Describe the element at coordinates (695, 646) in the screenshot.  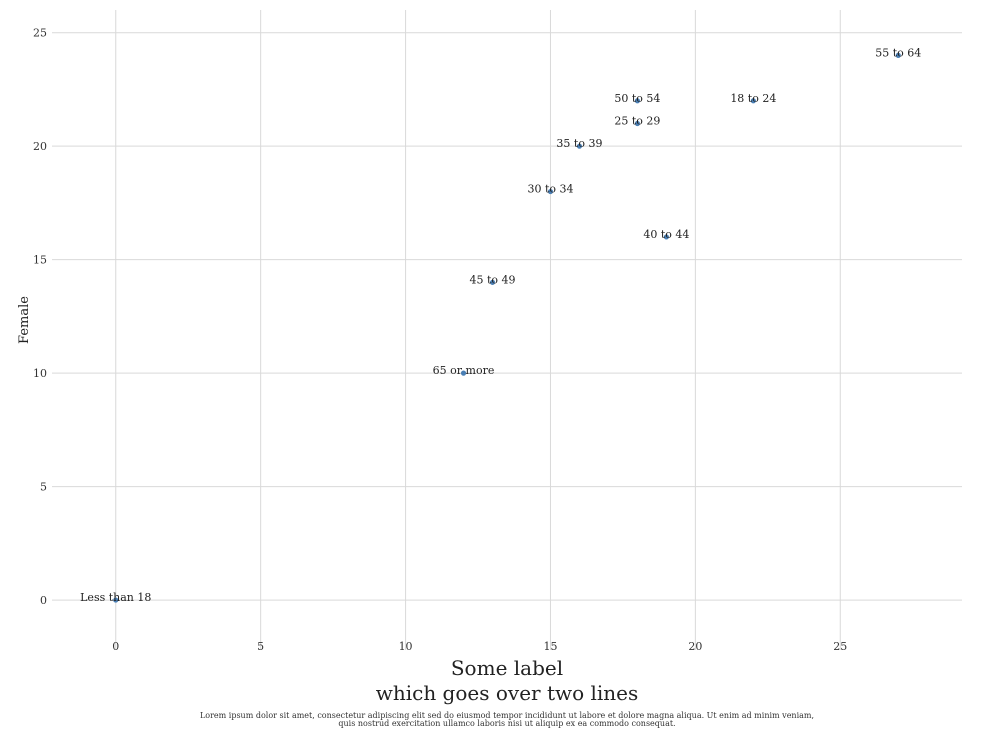
I see `x-tick-label: 20` at that location.